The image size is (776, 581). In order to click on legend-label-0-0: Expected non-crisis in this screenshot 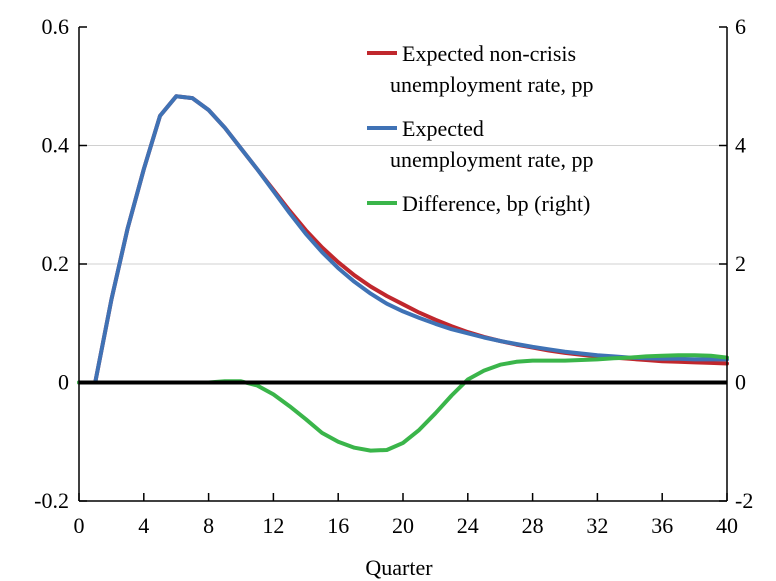, I will do `click(489, 53)`.